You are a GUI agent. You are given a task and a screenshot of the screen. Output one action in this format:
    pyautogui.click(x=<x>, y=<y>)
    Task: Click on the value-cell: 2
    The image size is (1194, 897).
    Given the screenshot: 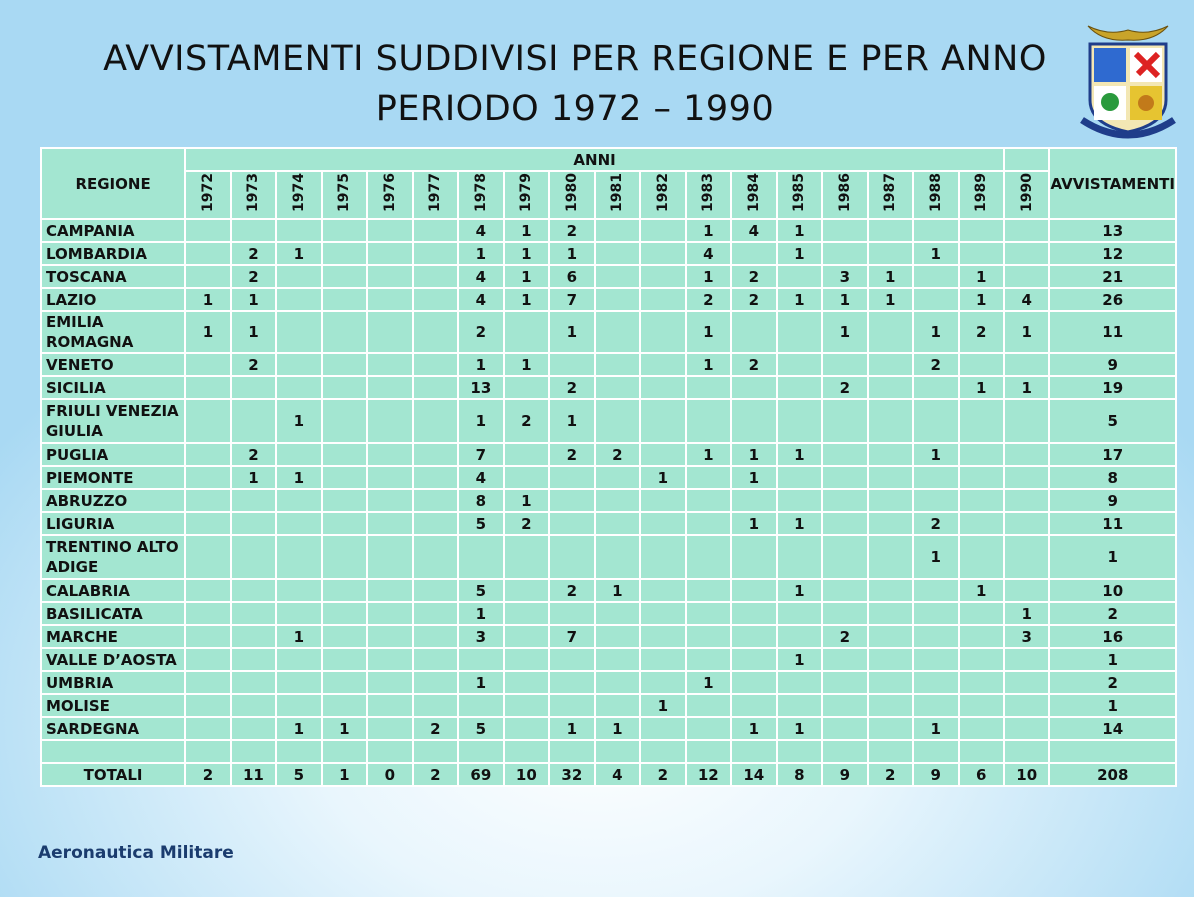 What is the action you would take?
    pyautogui.click(x=253, y=253)
    